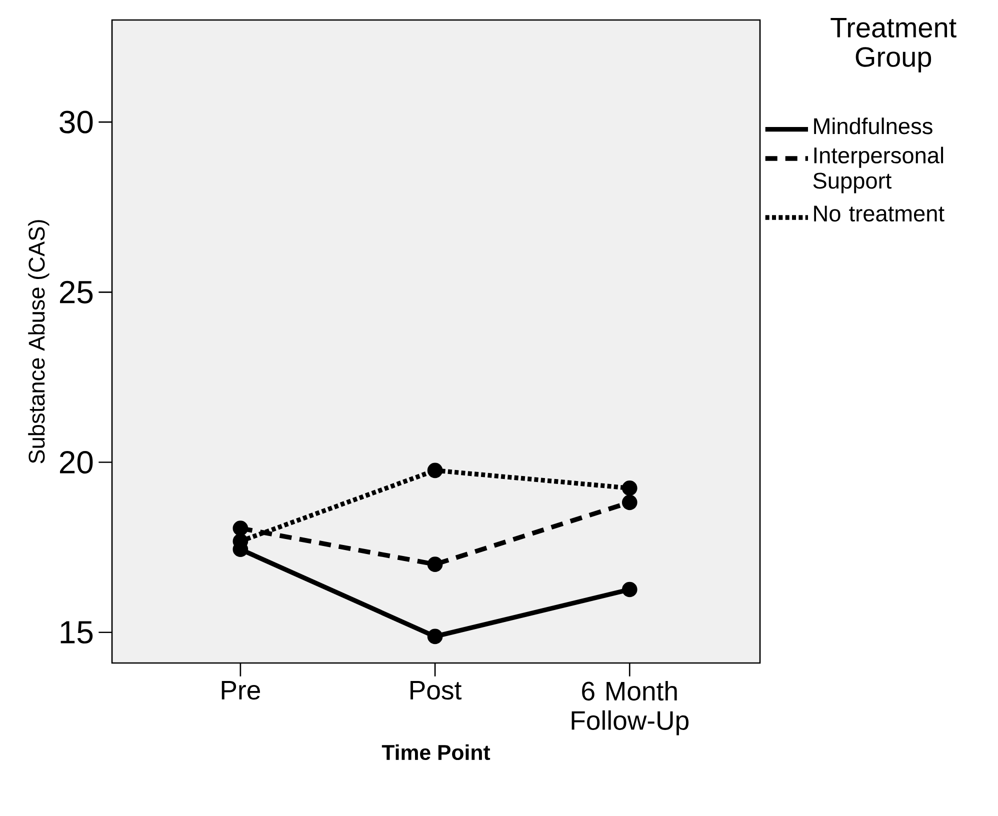  I want to click on legend-label: No treatment, so click(879, 214).